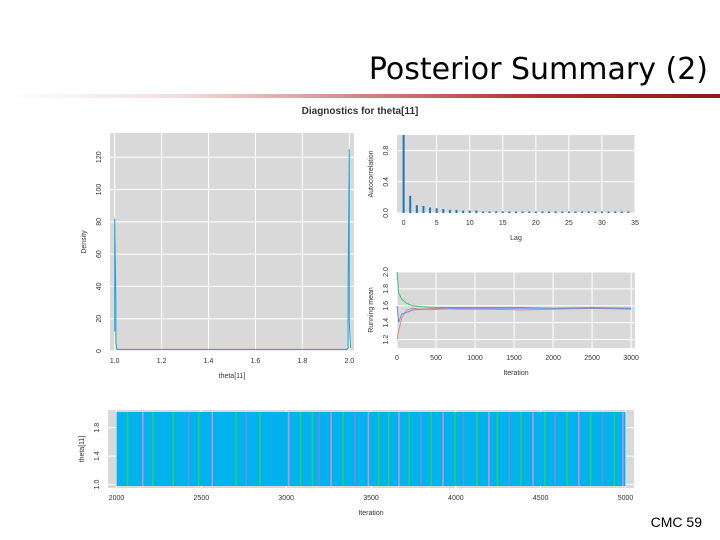 The height and width of the screenshot is (540, 720). I want to click on autocorrelation-x-tick-label: 5, so click(437, 223).